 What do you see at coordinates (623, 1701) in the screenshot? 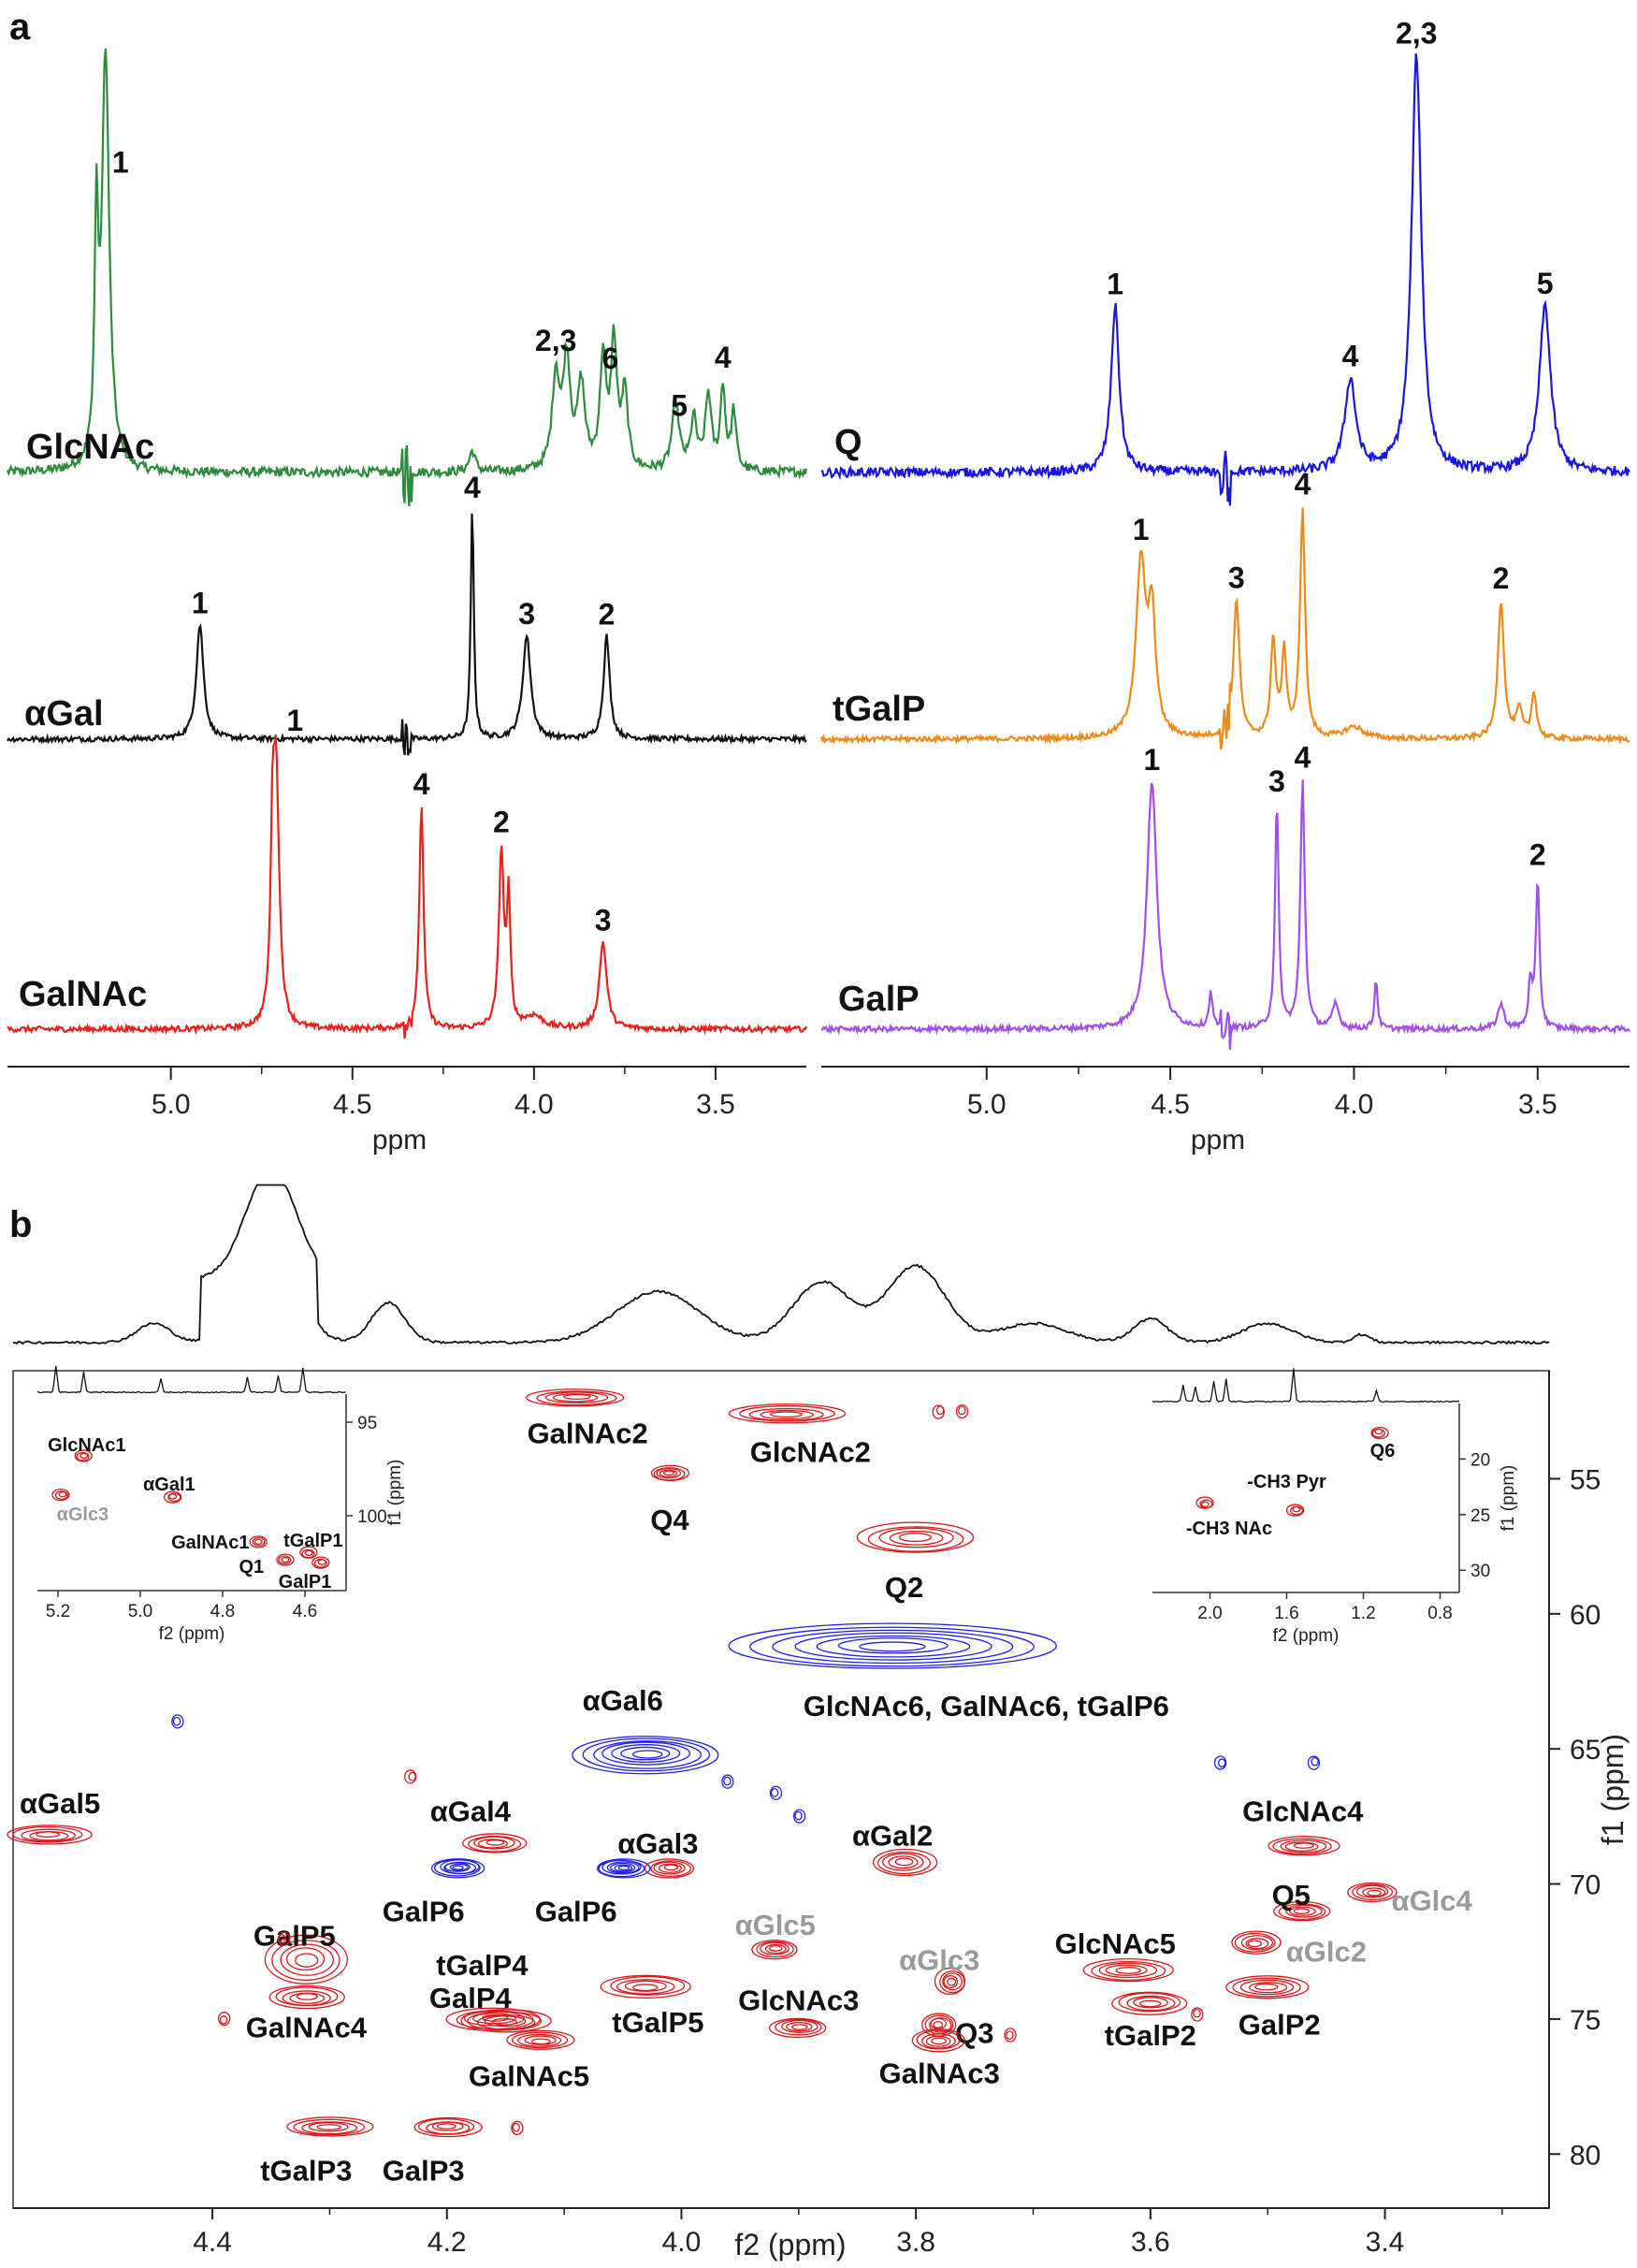
I see `cross-peak-label: αGal6` at bounding box center [623, 1701].